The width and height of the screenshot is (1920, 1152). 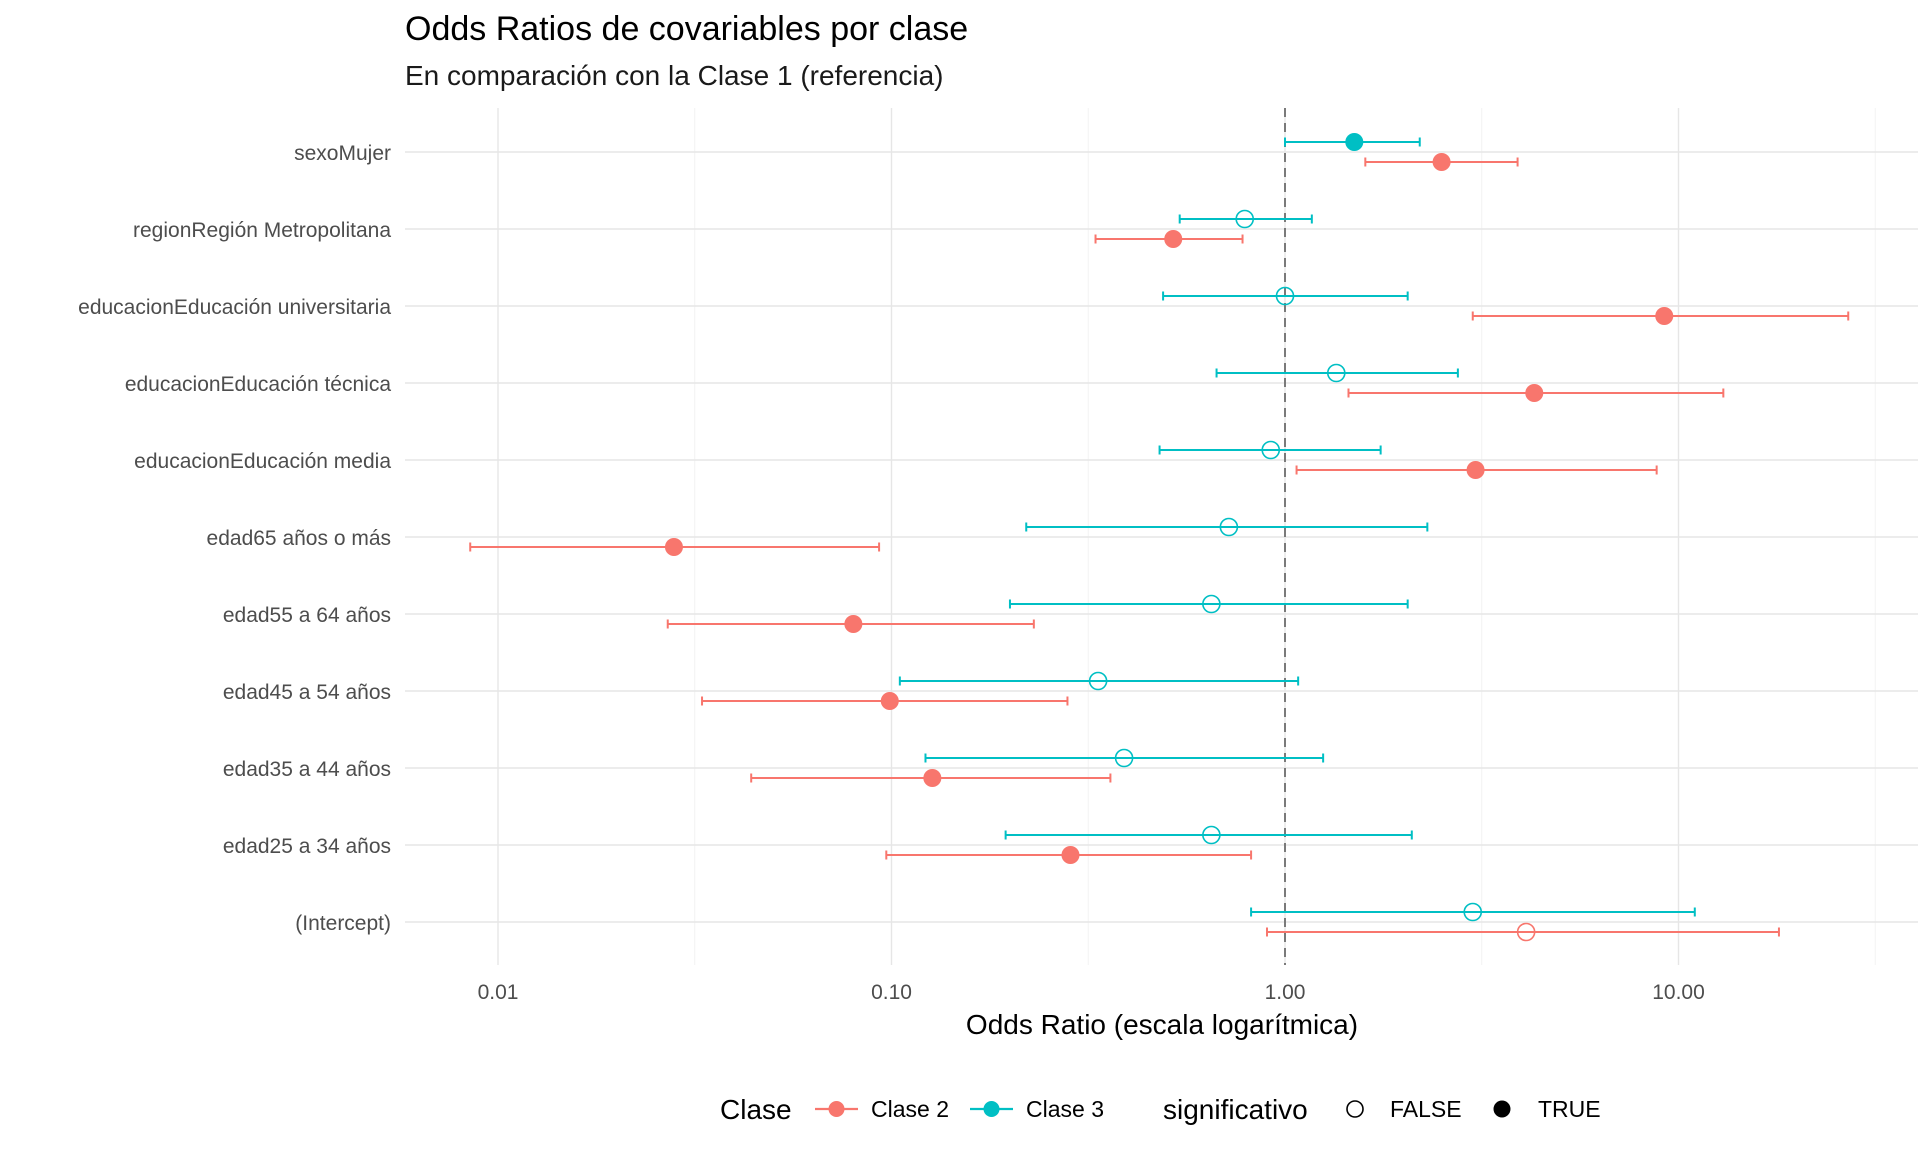 I want to click on y-tick-label: (Intercept), so click(x=343, y=923).